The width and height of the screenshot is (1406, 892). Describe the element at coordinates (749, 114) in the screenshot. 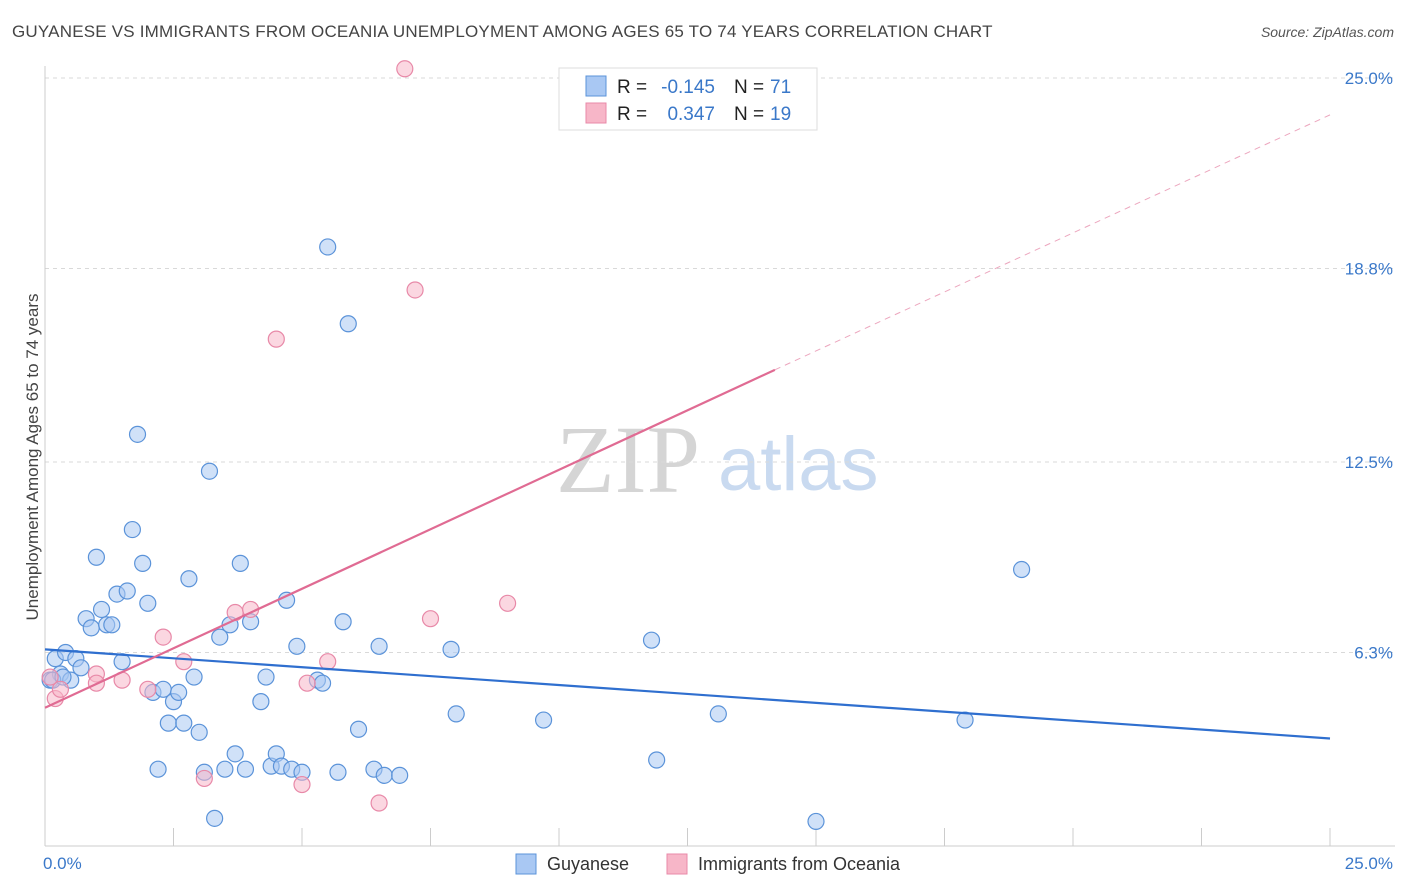

I see `legend-n-label-2: N =` at that location.